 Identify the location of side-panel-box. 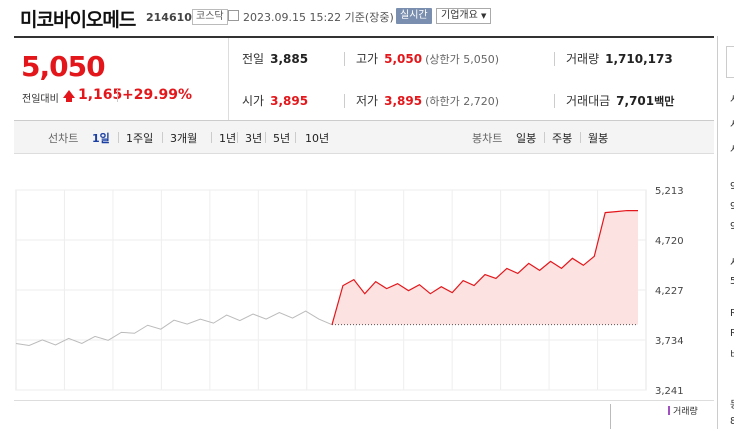
(730, 62).